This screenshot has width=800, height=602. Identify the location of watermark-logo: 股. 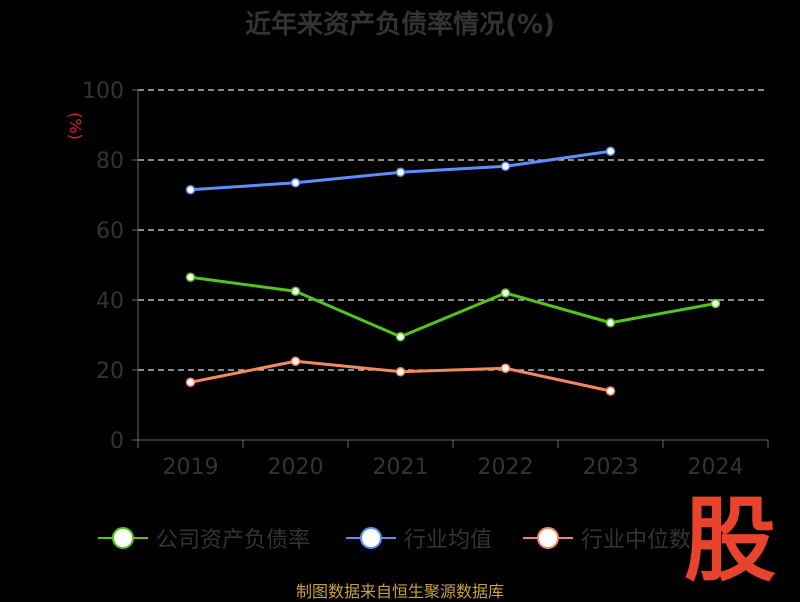
(730, 540).